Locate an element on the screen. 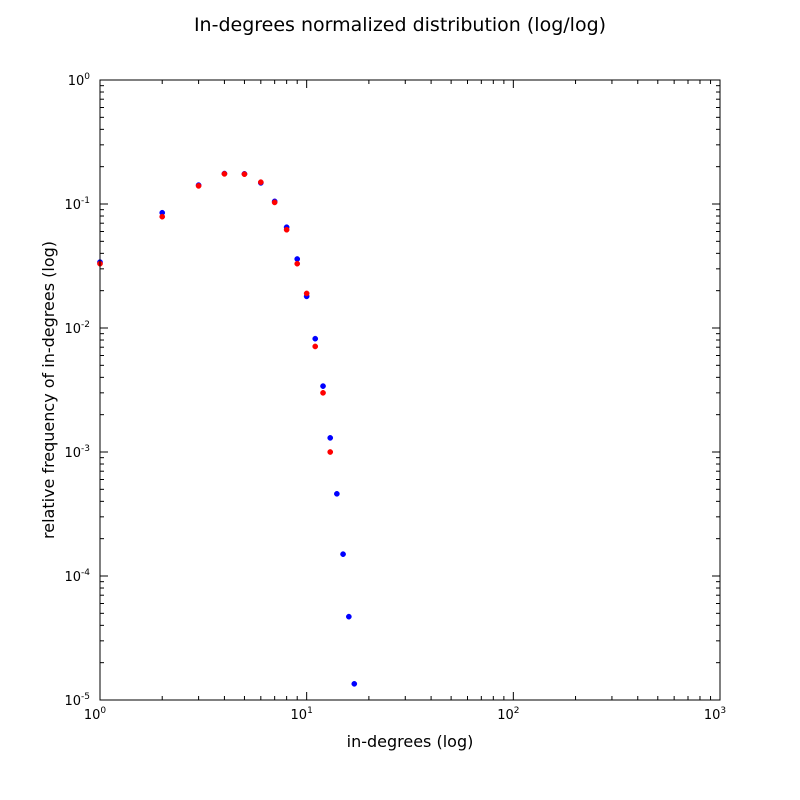  x-tick-label: 100 is located at coordinates (95, 714).